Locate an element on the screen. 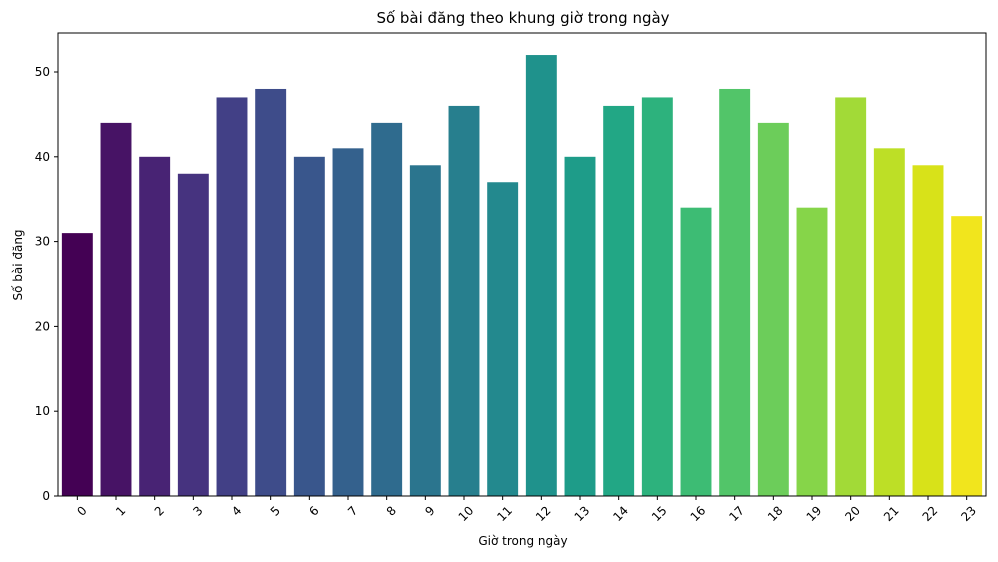 This screenshot has width=998, height=562. y-tick-label: 50 is located at coordinates (42, 72).